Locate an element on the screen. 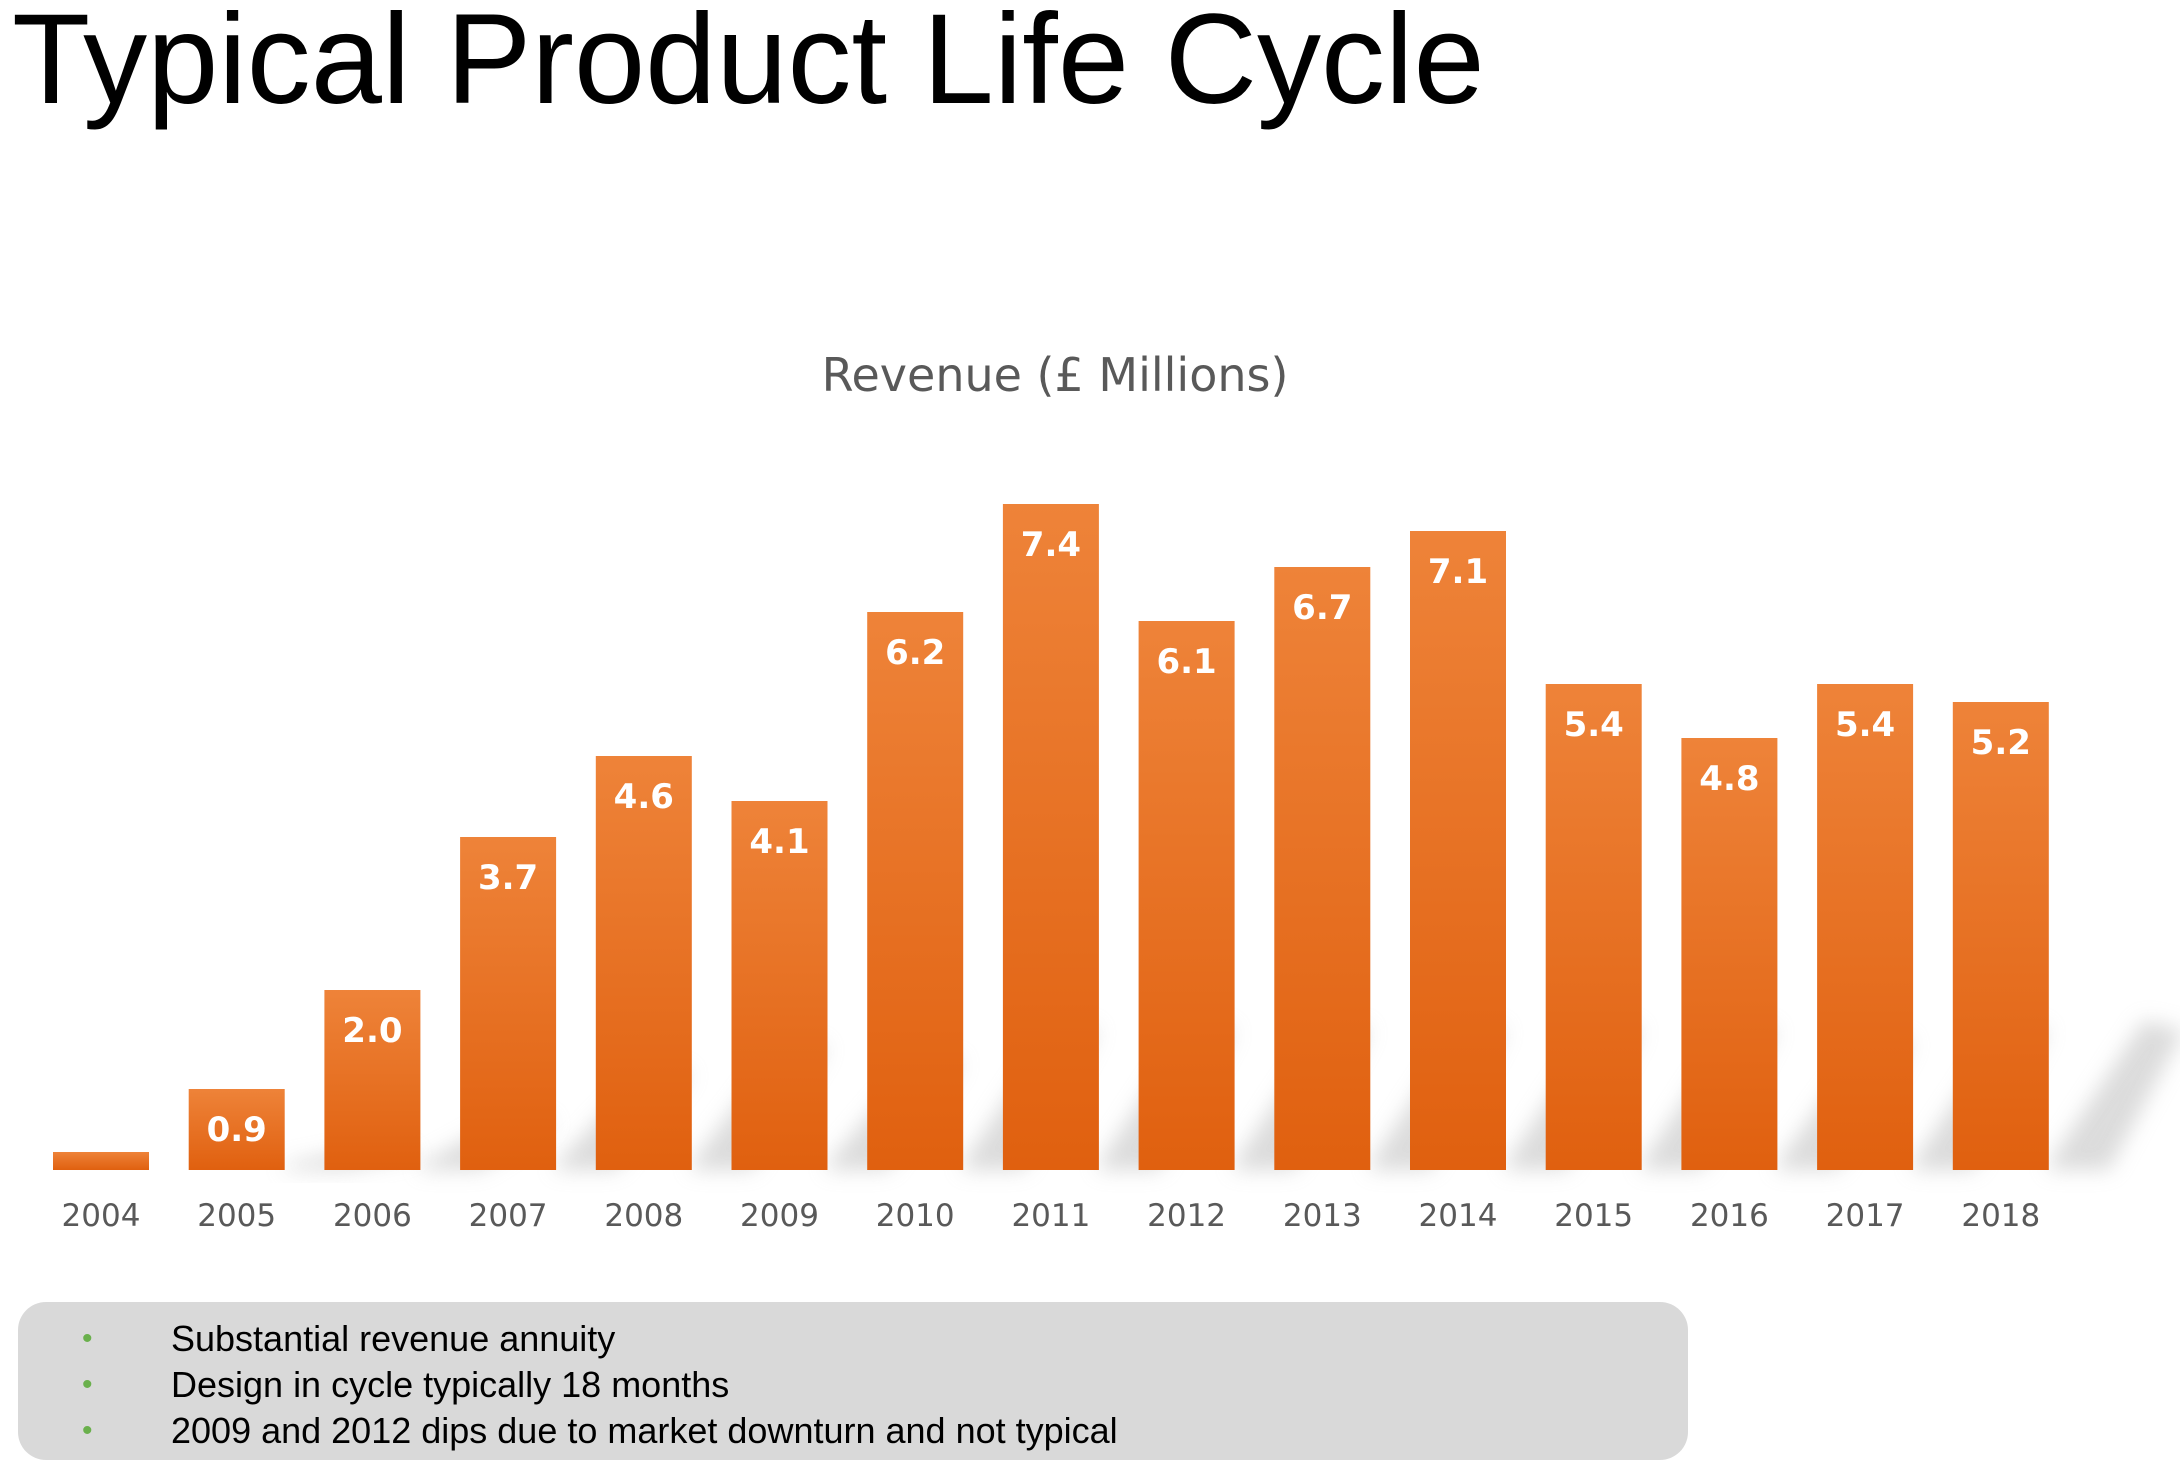  bar-2009 is located at coordinates (779, 985).